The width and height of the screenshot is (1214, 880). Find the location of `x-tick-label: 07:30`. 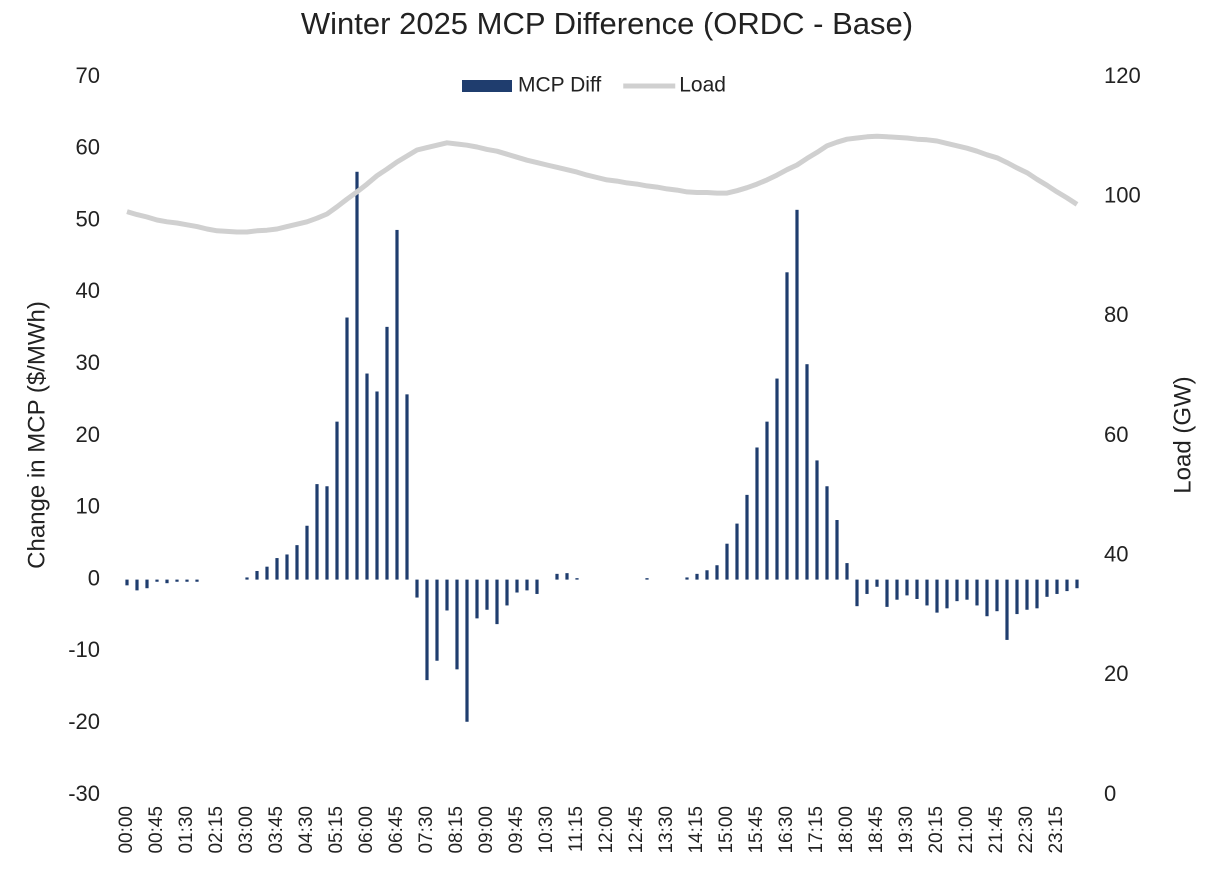

x-tick-label: 07:30 is located at coordinates (426, 830).